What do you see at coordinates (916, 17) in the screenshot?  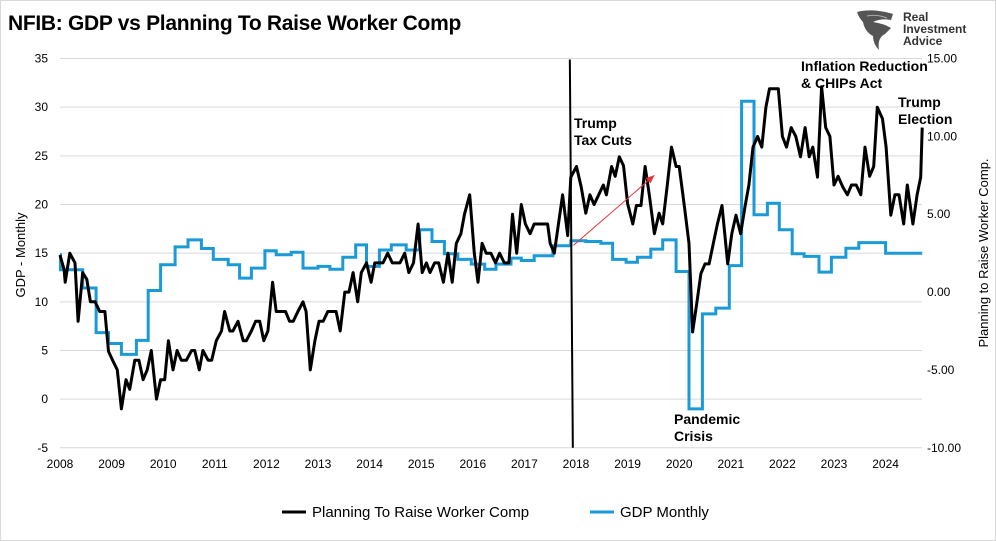 I see `logo-line: Real` at bounding box center [916, 17].